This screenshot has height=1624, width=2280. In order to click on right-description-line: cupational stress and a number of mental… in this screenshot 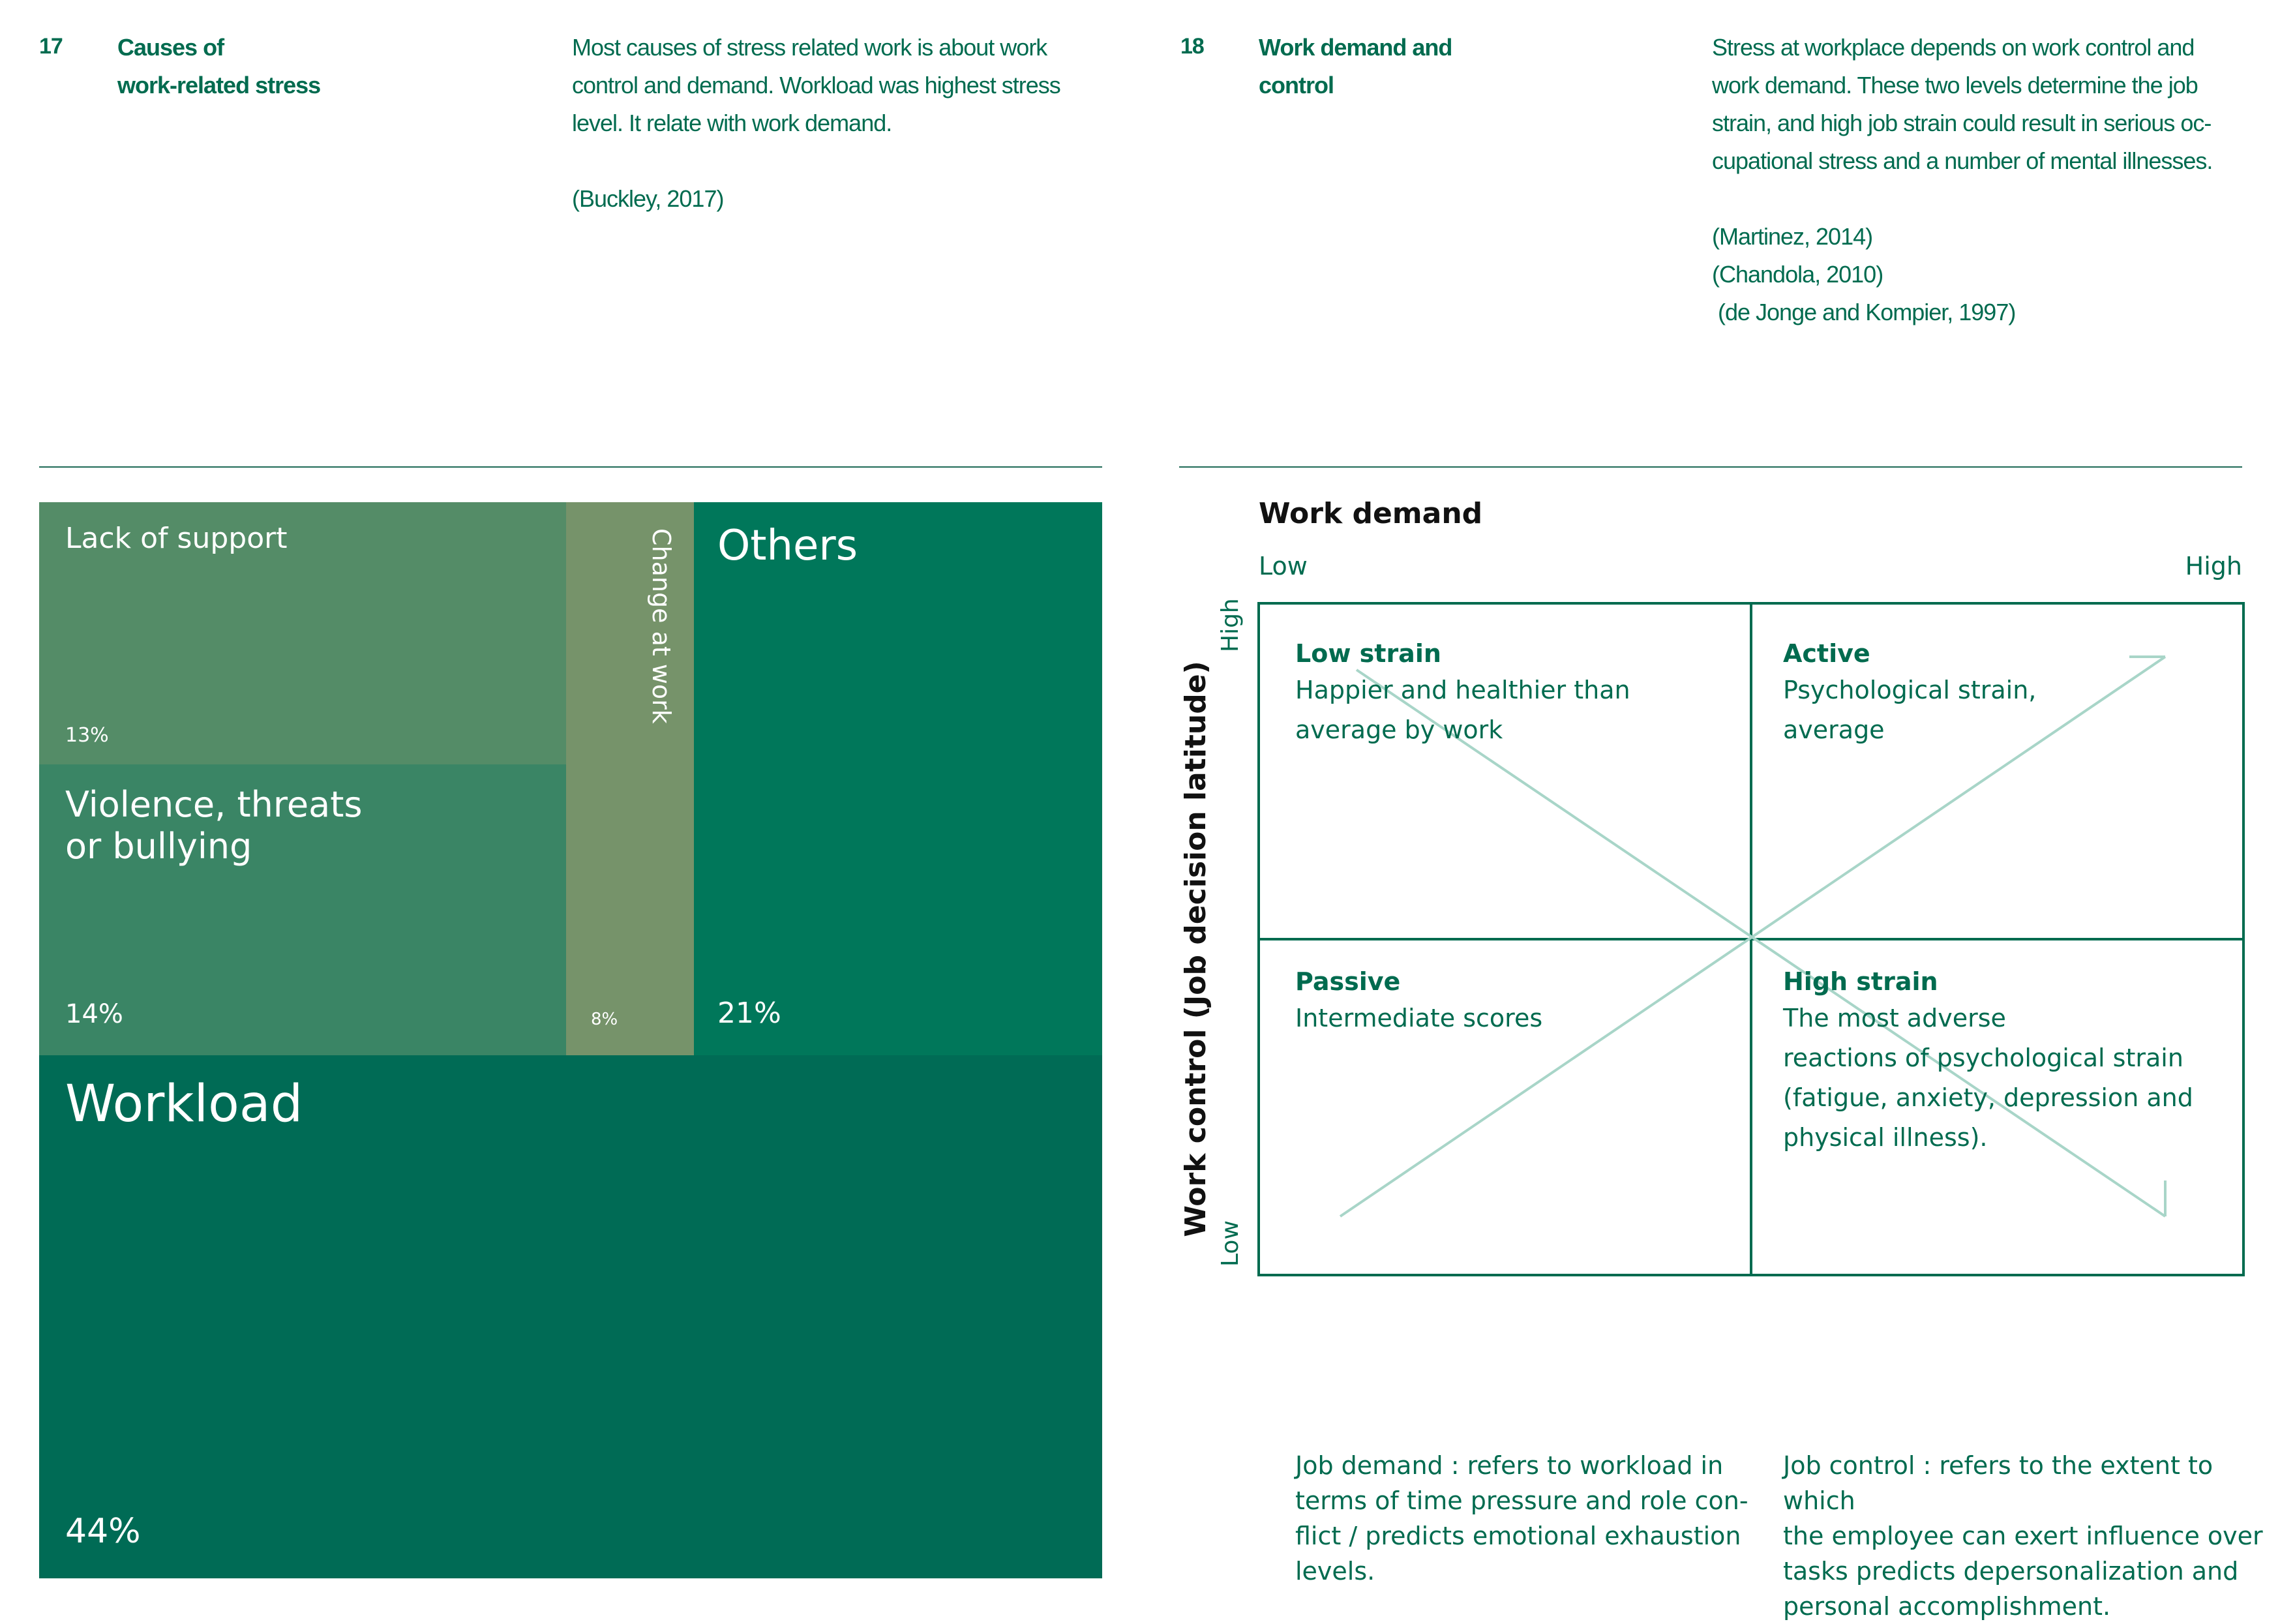, I will do `click(1963, 160)`.